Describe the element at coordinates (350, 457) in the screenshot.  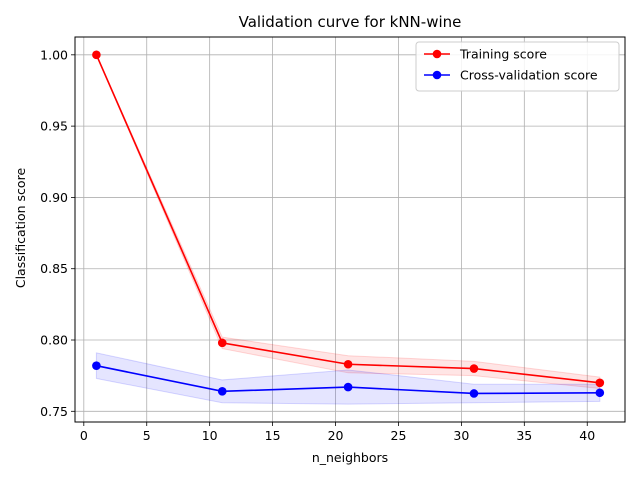
I see `x-axis-title: n_neighbors` at that location.